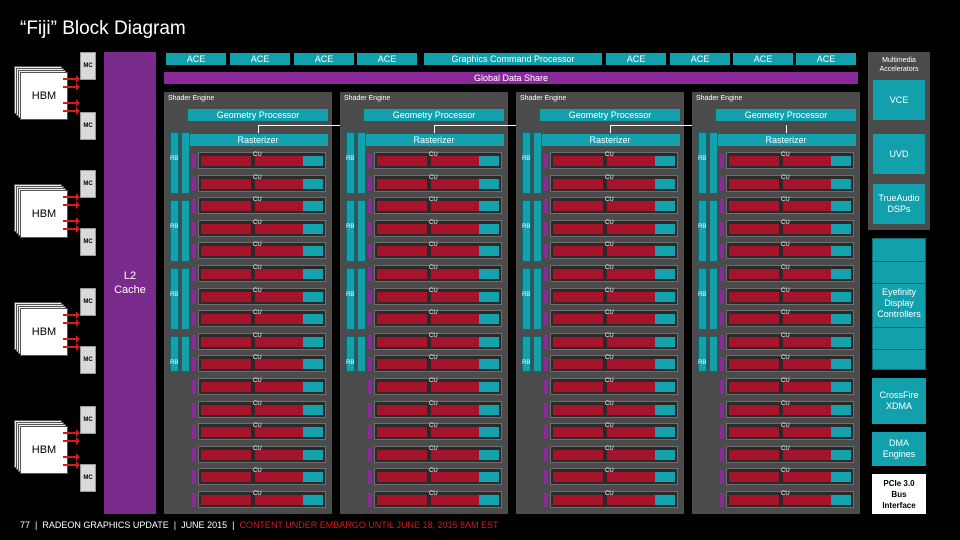  Describe the element at coordinates (899, 401) in the screenshot. I see `crossfire-block: CrossFire XDMA` at that location.